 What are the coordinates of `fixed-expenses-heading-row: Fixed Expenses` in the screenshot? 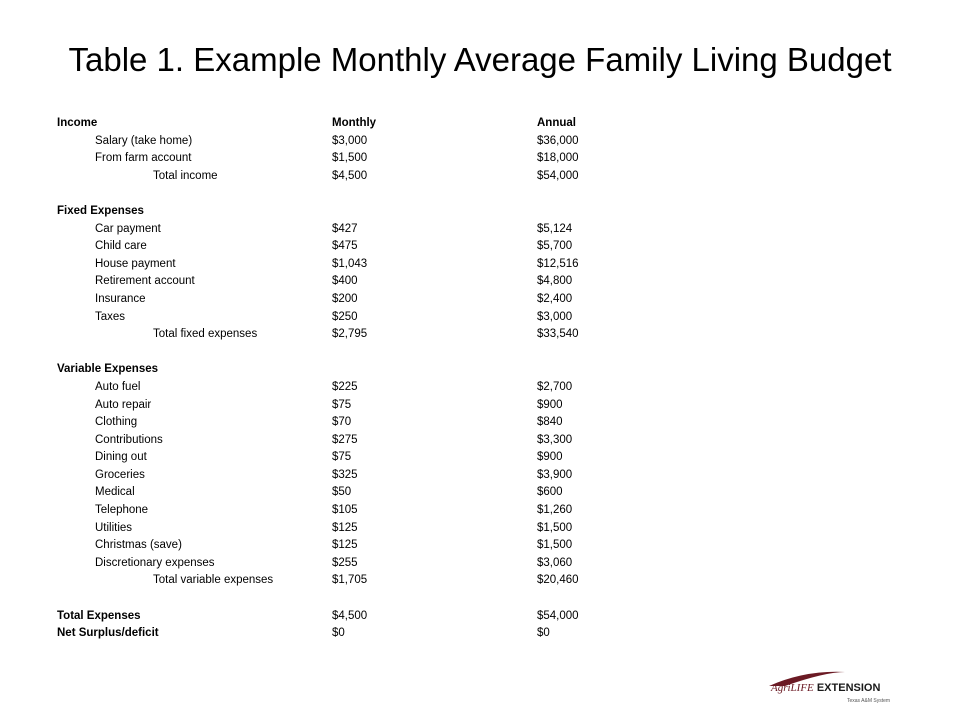 It's located at (367, 212).